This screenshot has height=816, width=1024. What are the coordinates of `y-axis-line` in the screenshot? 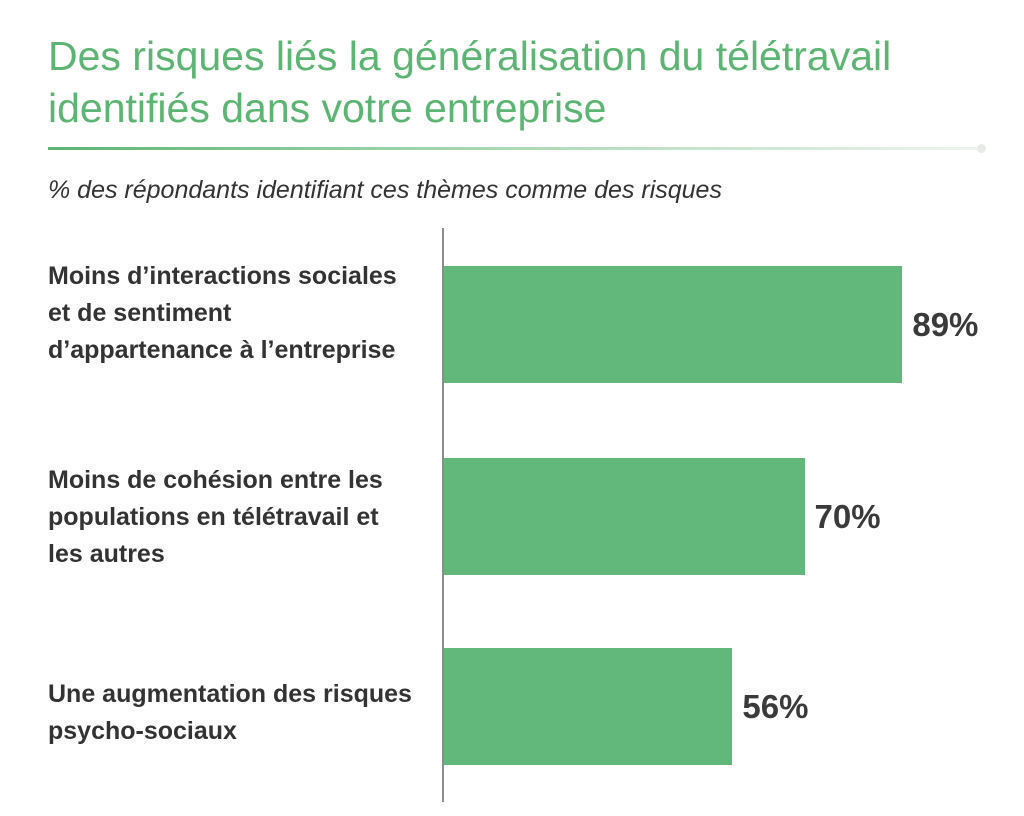 It's located at (443, 515).